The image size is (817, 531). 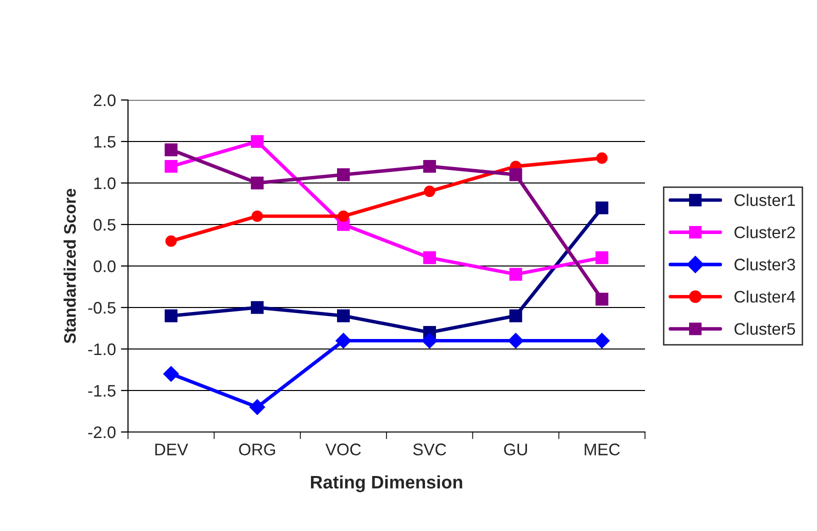 What do you see at coordinates (764, 264) in the screenshot?
I see `legend-label: Cluster3` at bounding box center [764, 264].